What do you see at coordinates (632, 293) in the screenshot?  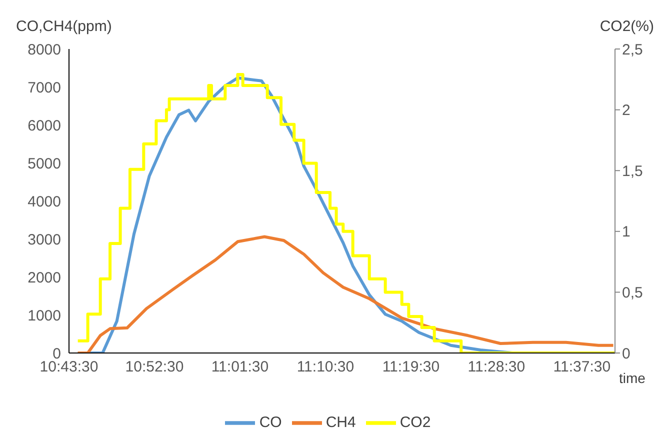 I see `y2-tick-label: 0,5` at bounding box center [632, 293].